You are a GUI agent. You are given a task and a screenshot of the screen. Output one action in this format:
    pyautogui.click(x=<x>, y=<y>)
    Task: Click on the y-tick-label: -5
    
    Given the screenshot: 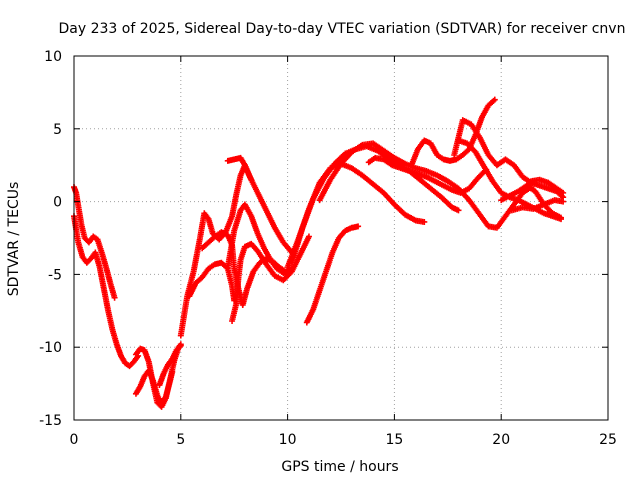 What is the action you would take?
    pyautogui.click(x=55, y=275)
    